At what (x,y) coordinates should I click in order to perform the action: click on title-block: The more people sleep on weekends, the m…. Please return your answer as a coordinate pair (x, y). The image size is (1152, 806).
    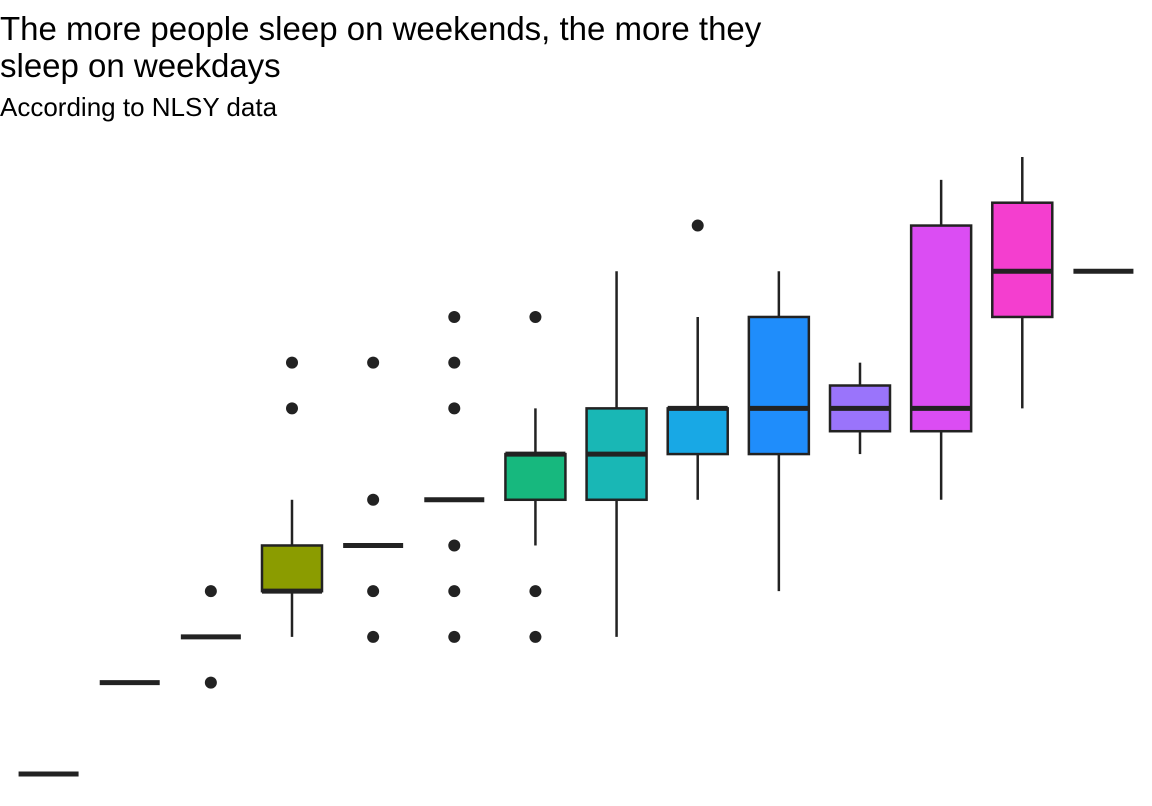
    Looking at the image, I should click on (570, 66).